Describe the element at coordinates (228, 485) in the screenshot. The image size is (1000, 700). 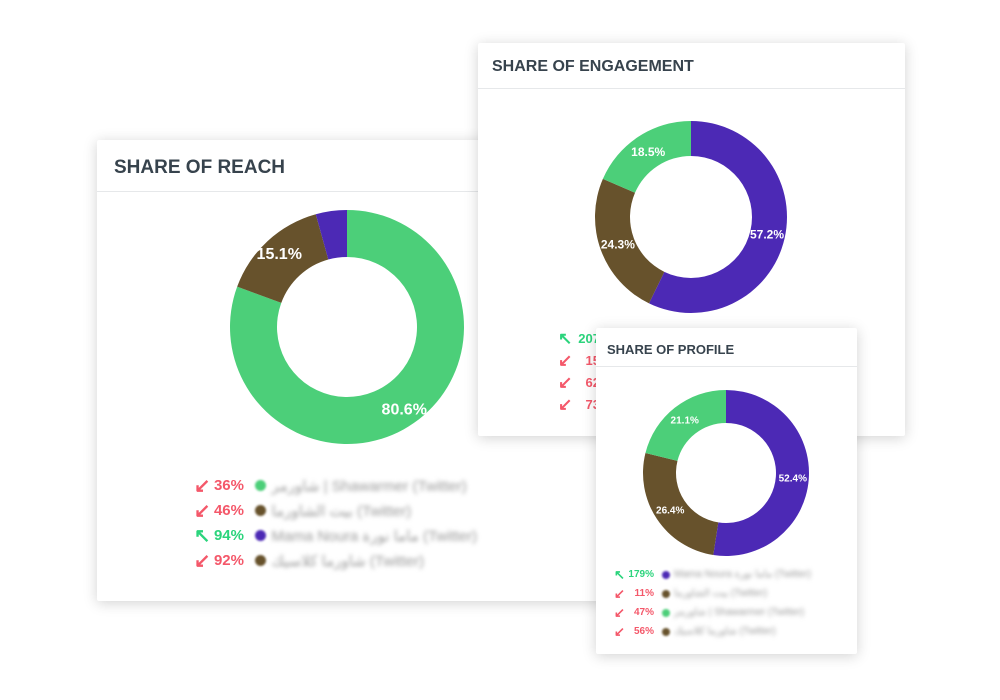
I see `change-percent: 36%` at that location.